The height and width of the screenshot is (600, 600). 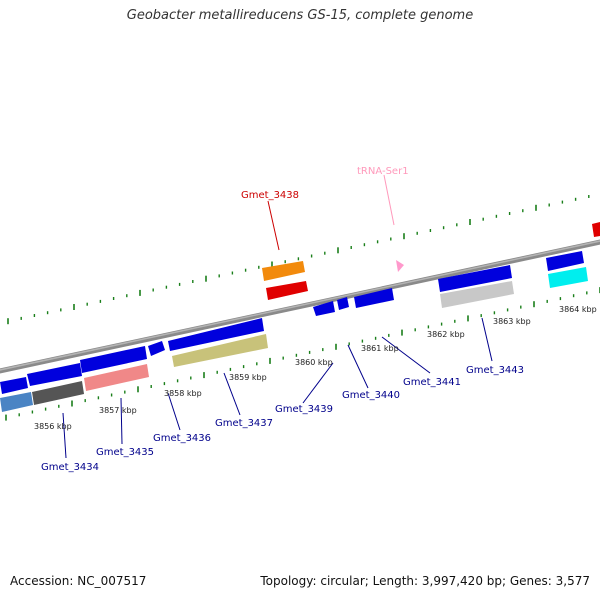 What do you see at coordinates (125, 452) in the screenshot?
I see `gene-label-3435: Gmet_3435` at bounding box center [125, 452].